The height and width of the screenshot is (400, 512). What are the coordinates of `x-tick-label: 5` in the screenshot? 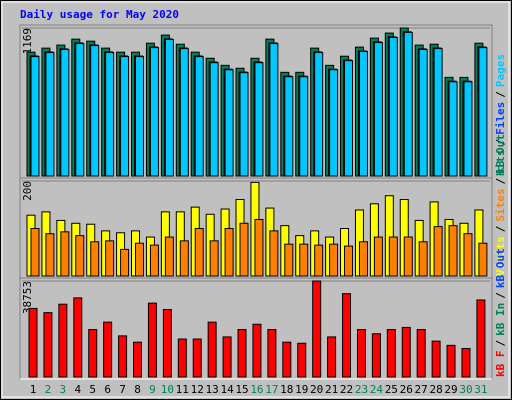 It's located at (92, 389).